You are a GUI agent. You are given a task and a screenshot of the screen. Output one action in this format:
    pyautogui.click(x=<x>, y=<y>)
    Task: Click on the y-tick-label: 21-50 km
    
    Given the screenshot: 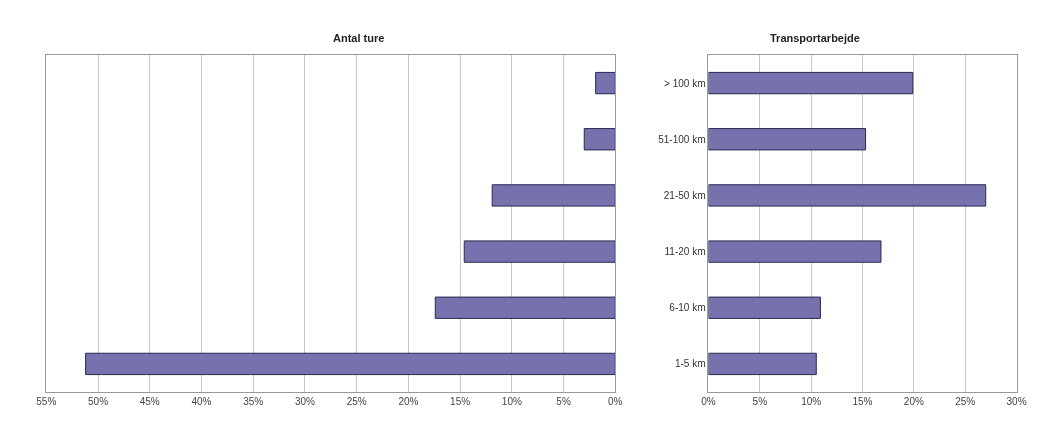 What is the action you would take?
    pyautogui.click(x=684, y=195)
    